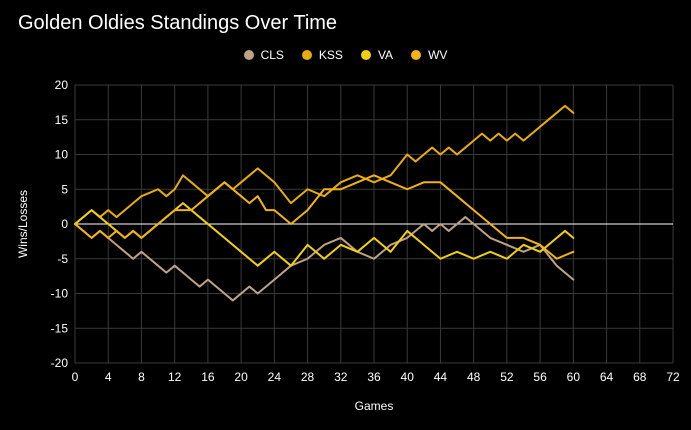 The image size is (691, 430). Describe the element at coordinates (540, 377) in the screenshot. I see `x-tick-label: 56` at that location.